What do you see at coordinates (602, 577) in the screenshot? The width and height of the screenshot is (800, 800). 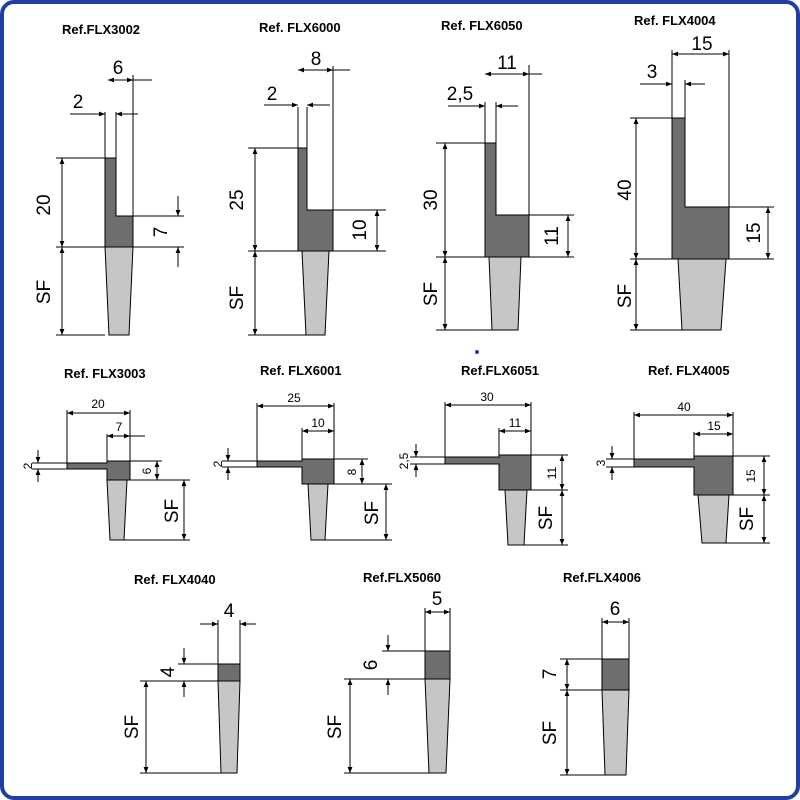 I see `ref-label: Ref.FLX4006` at bounding box center [602, 577].